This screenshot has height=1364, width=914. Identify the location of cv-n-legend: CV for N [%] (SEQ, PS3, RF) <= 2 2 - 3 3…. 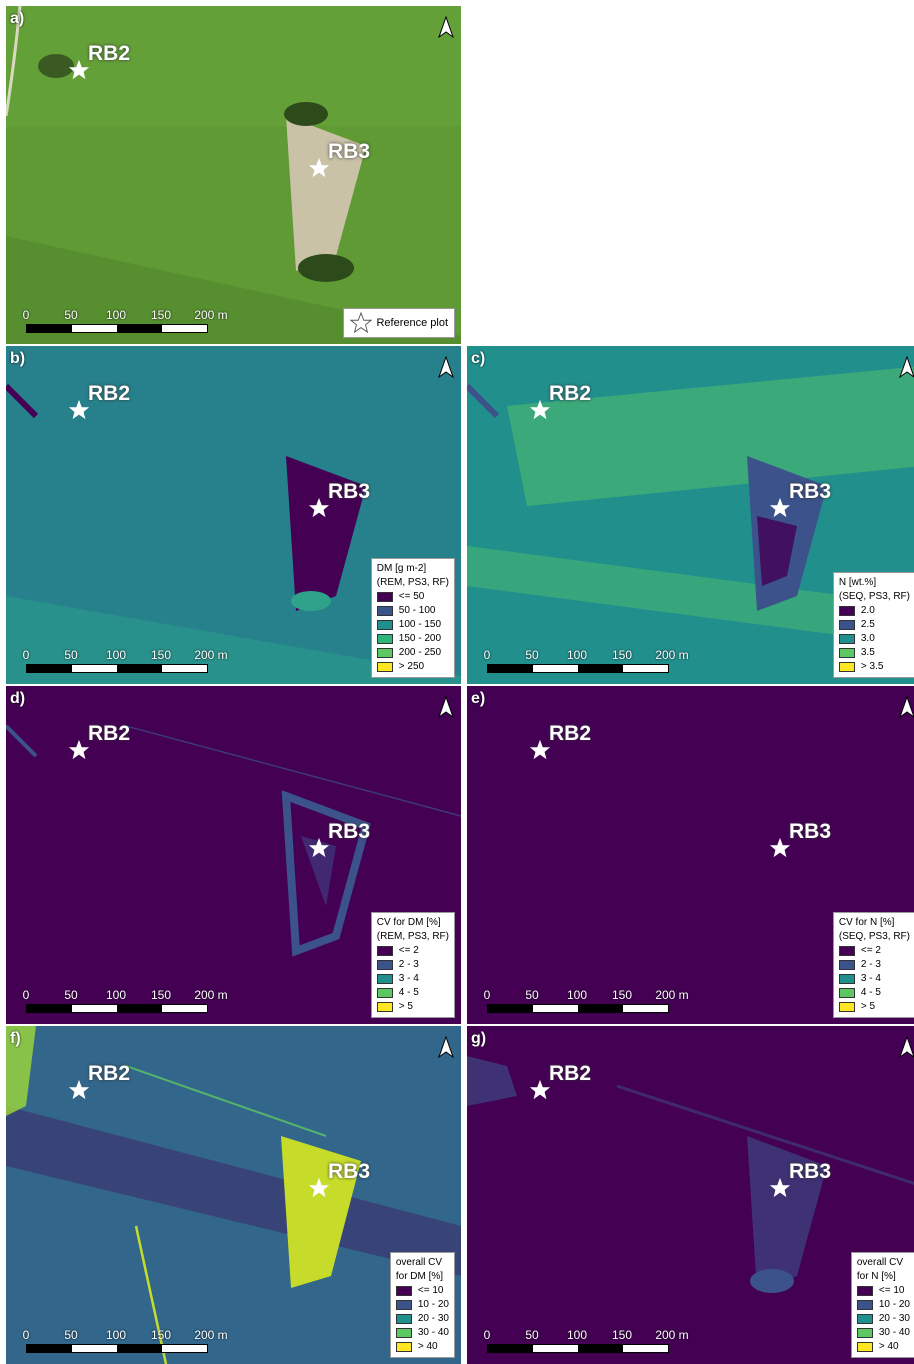
(873, 965).